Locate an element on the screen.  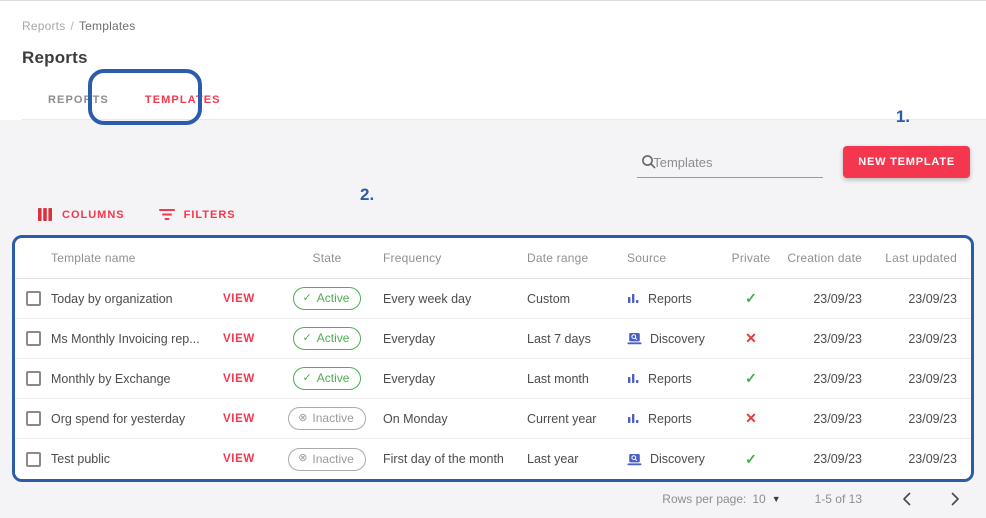
pager-controls is located at coordinates (928, 499).